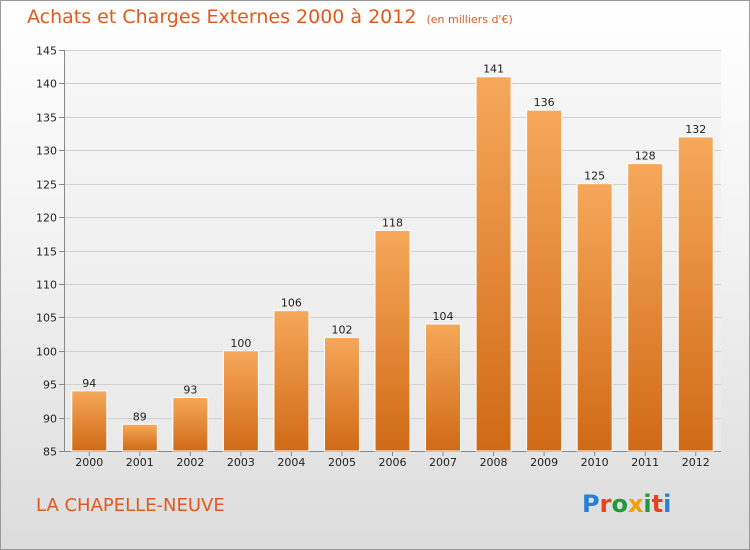 The image size is (750, 550). What do you see at coordinates (544, 462) in the screenshot?
I see `x-tick-label-2009: 2009` at bounding box center [544, 462].